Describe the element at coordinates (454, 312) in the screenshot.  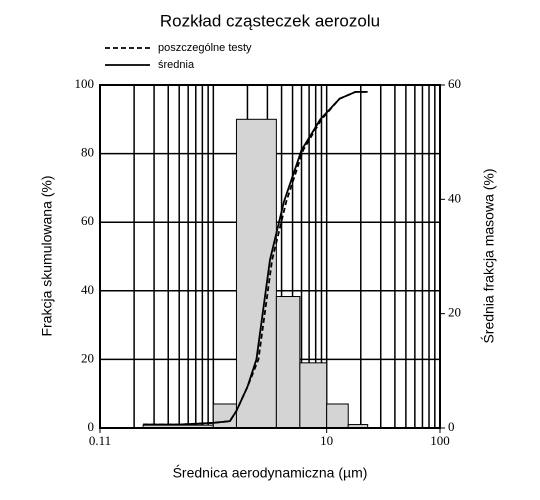
I see `y2-tick-label: 20` at that location.